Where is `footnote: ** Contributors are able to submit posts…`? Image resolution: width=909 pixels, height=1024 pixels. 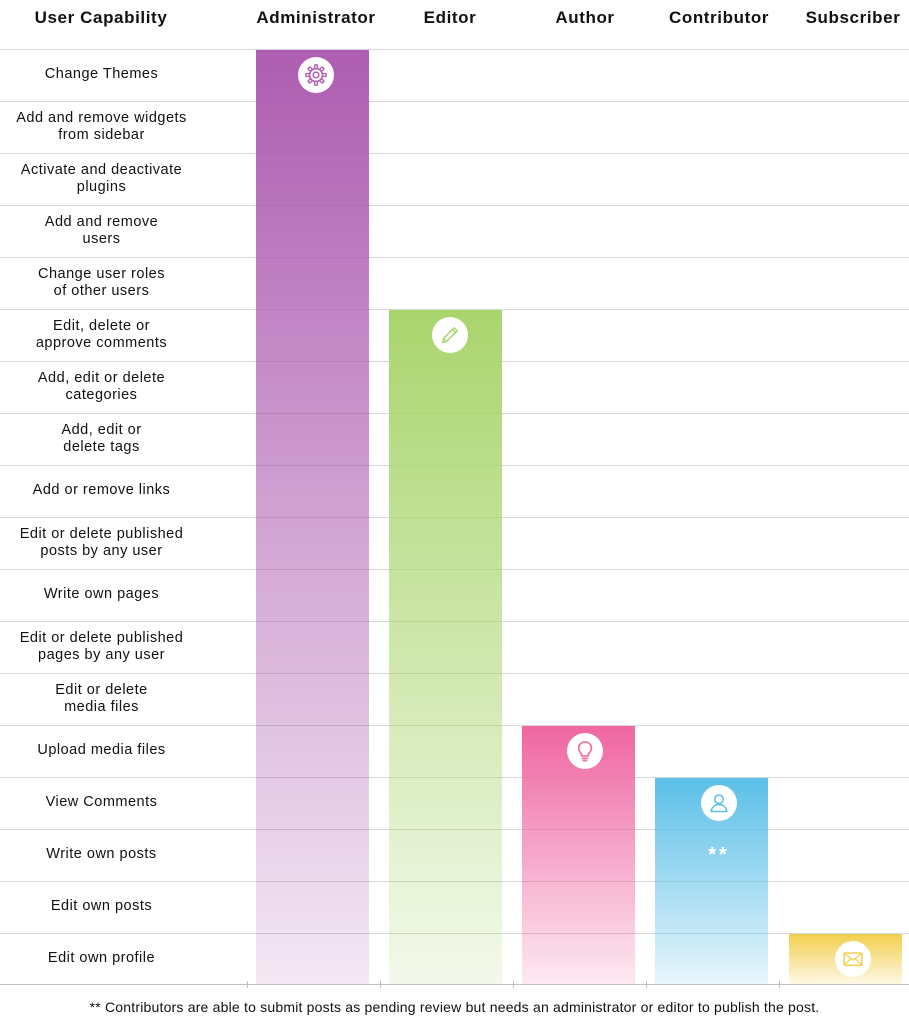 footnote: ** Contributors are able to submit posts… is located at coordinates (454, 1007).